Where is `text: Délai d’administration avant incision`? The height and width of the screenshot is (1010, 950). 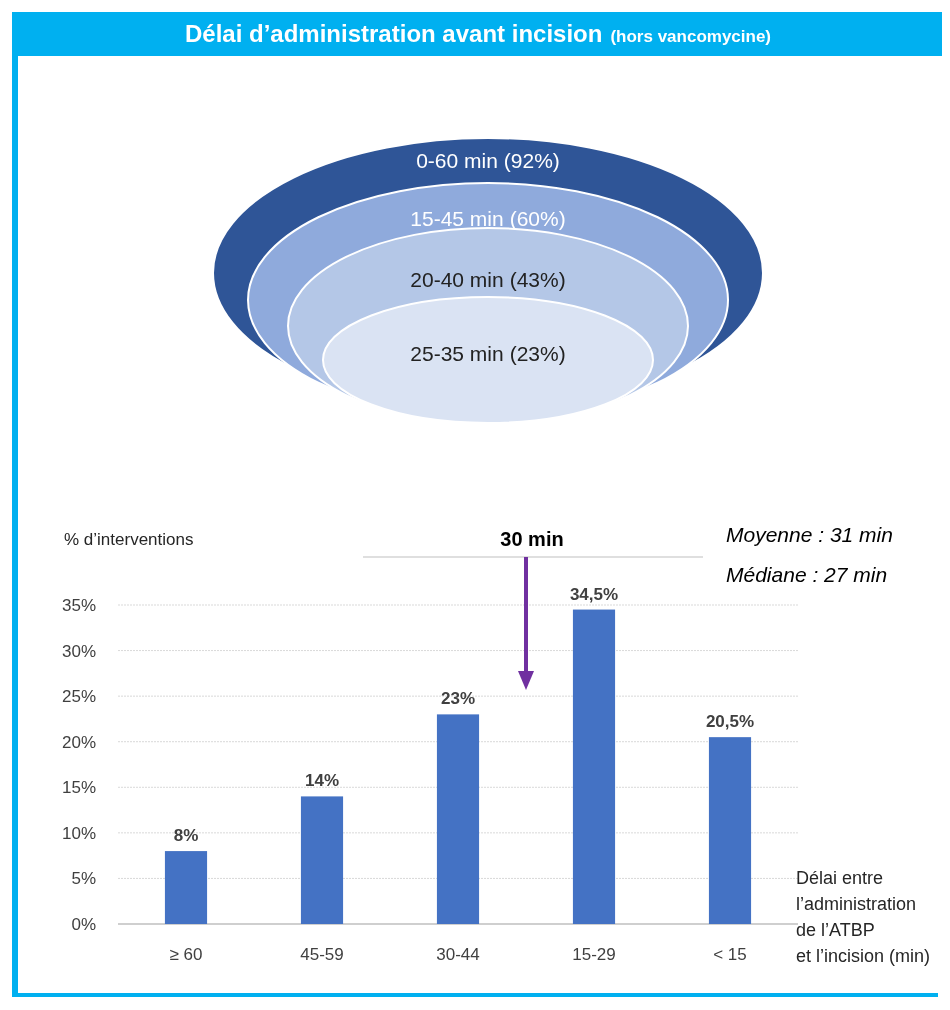 text: Délai d’administration avant incision is located at coordinates (393, 33).